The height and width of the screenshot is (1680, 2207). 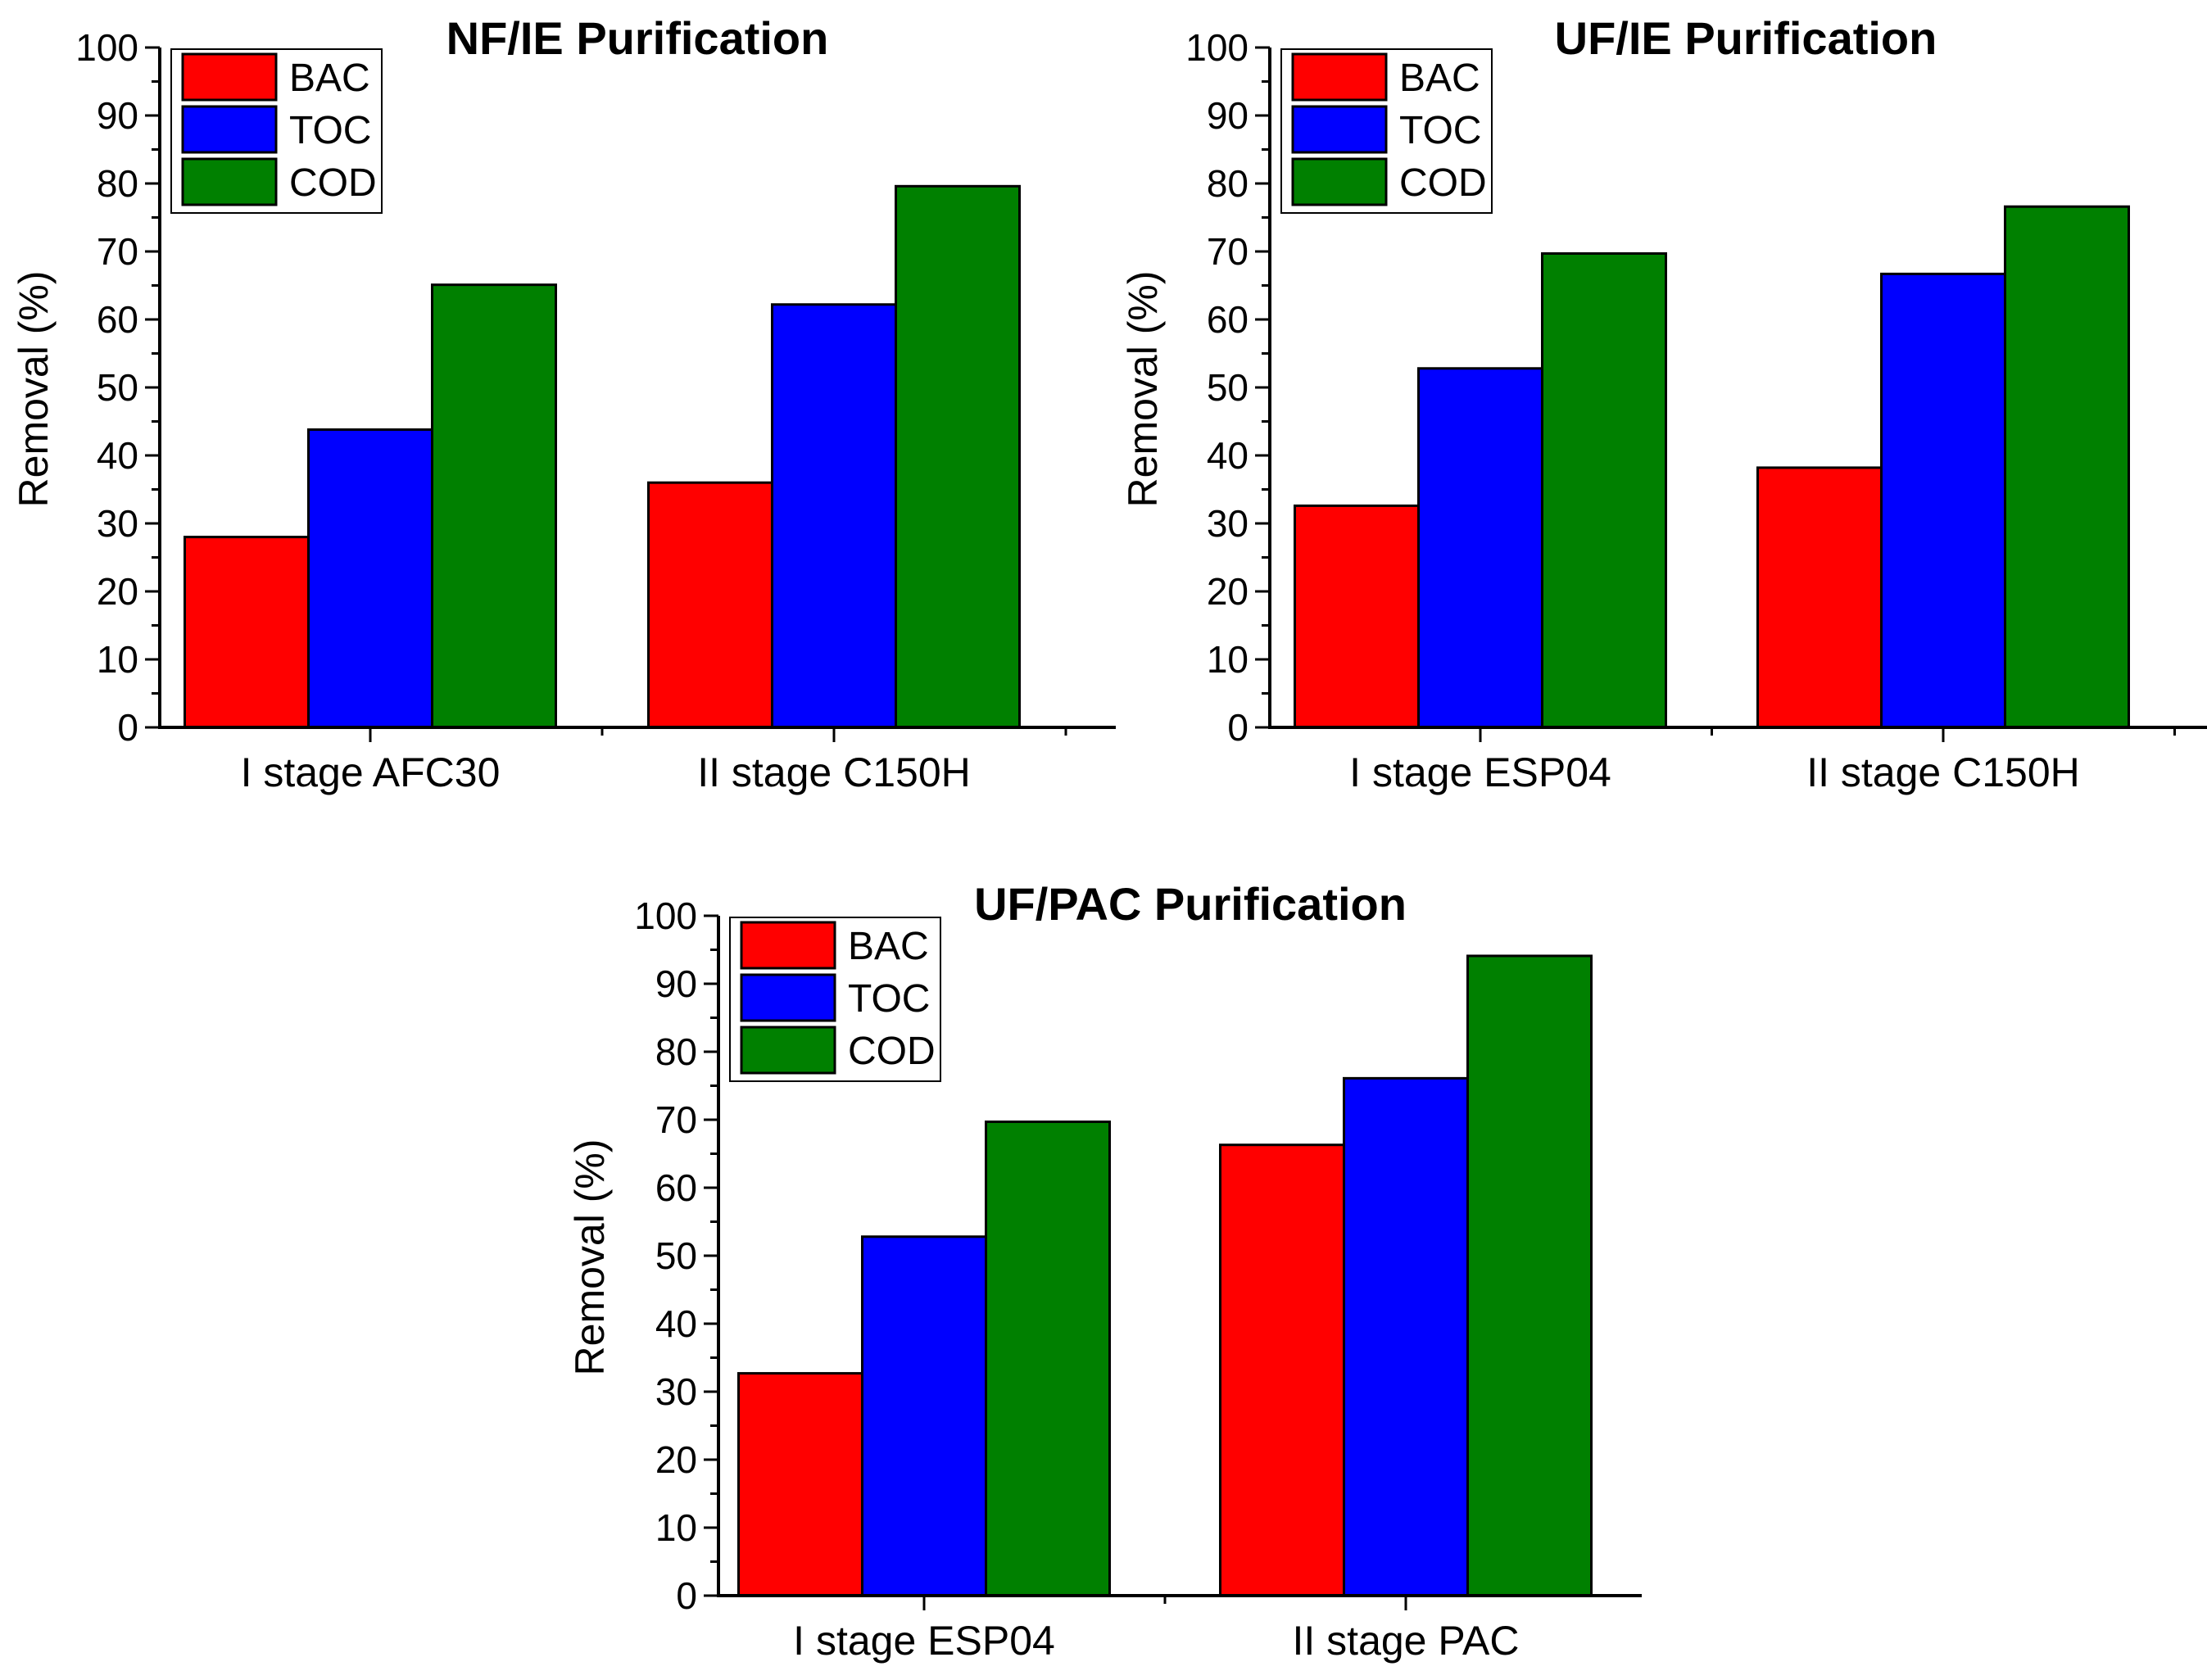 I want to click on chart-title: UF/PAC Purification, so click(x=1191, y=904).